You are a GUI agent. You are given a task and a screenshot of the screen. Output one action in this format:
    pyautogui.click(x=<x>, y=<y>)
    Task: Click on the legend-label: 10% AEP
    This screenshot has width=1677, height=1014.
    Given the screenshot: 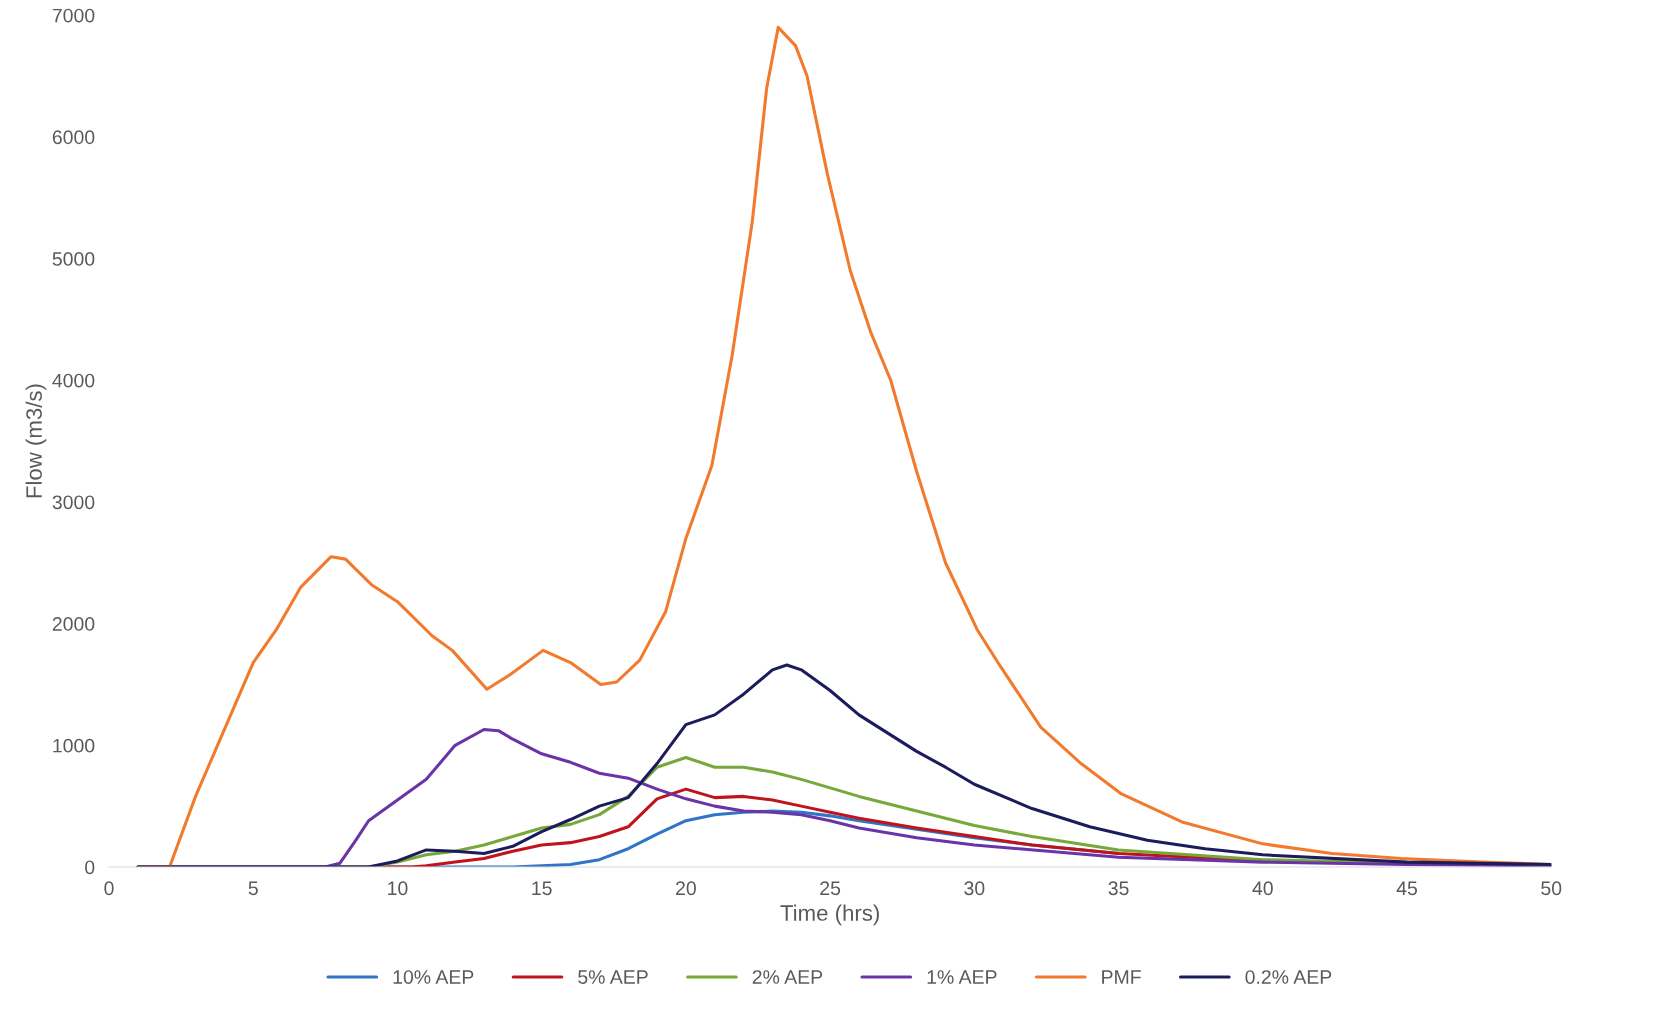 What is the action you would take?
    pyautogui.click(x=433, y=977)
    